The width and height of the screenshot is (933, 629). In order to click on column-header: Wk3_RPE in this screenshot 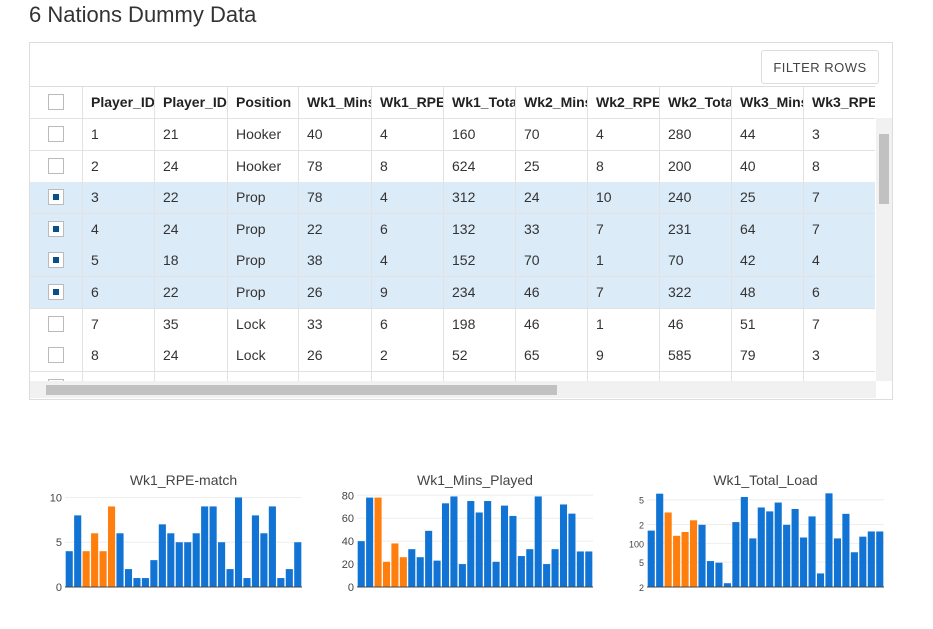, I will do `click(839, 102)`.